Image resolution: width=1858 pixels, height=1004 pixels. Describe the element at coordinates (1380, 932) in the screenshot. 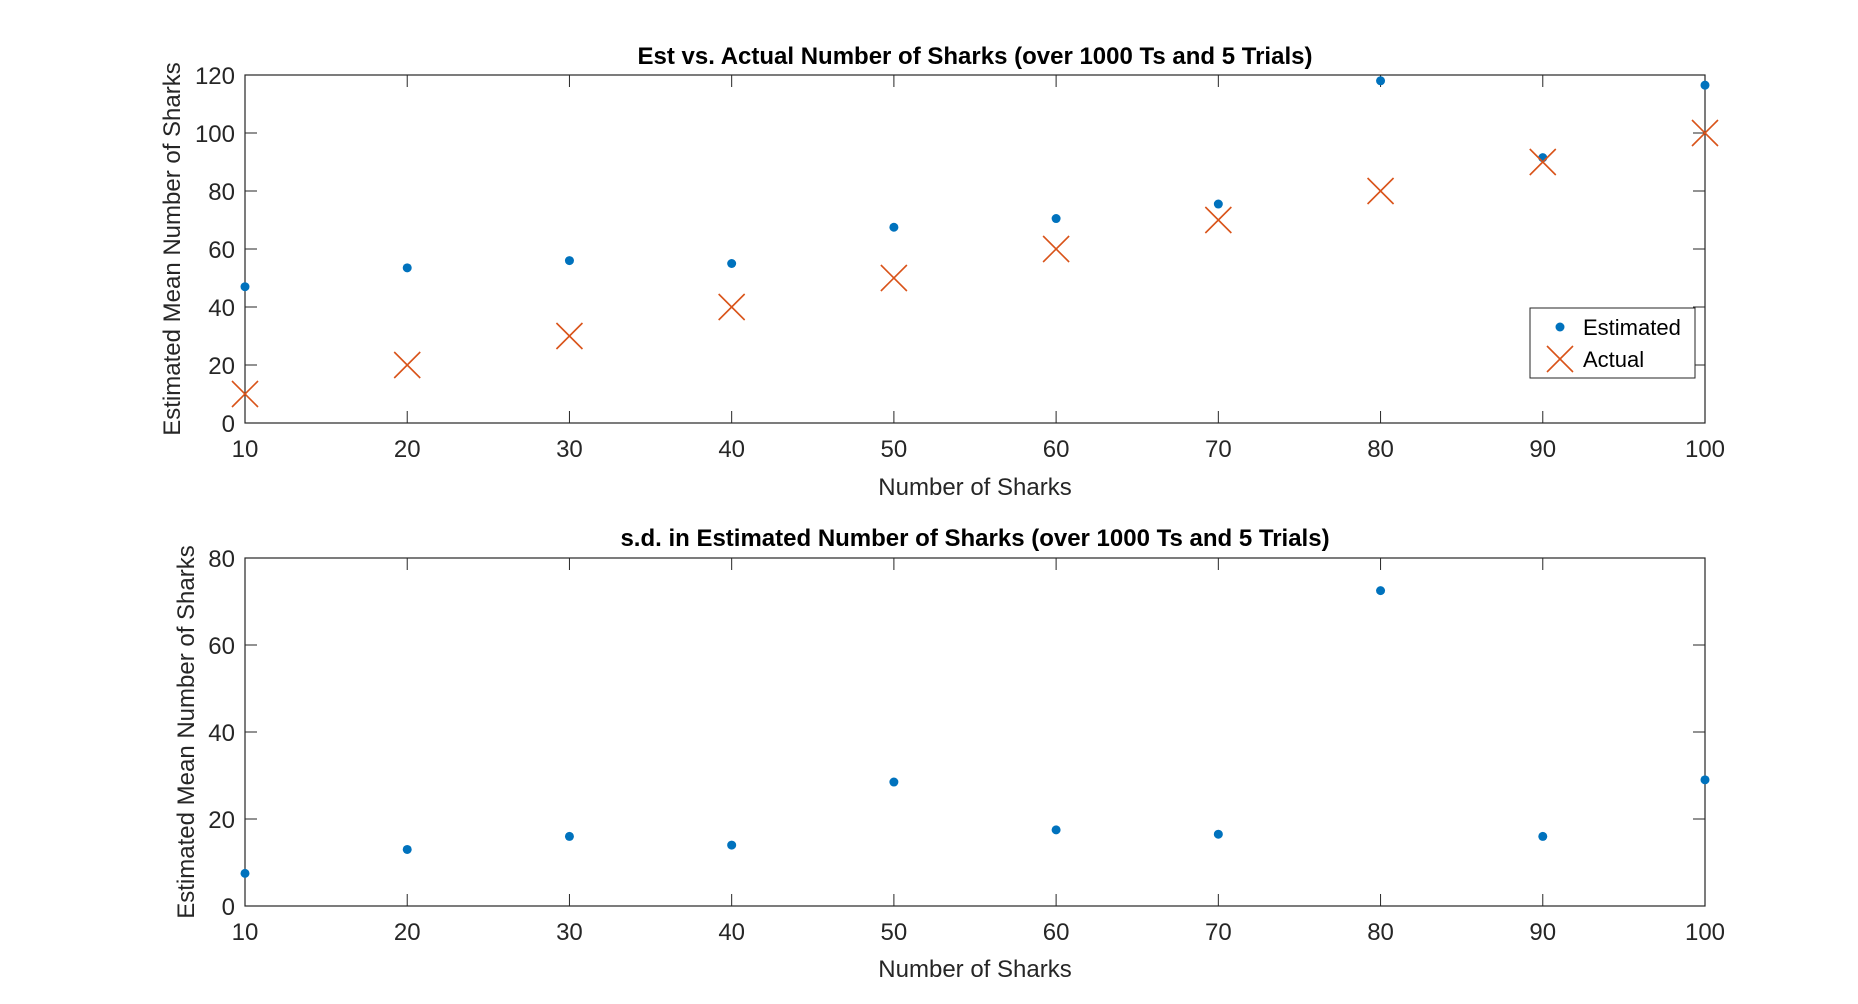

I see `bottom-x-tick-label: 80` at that location.